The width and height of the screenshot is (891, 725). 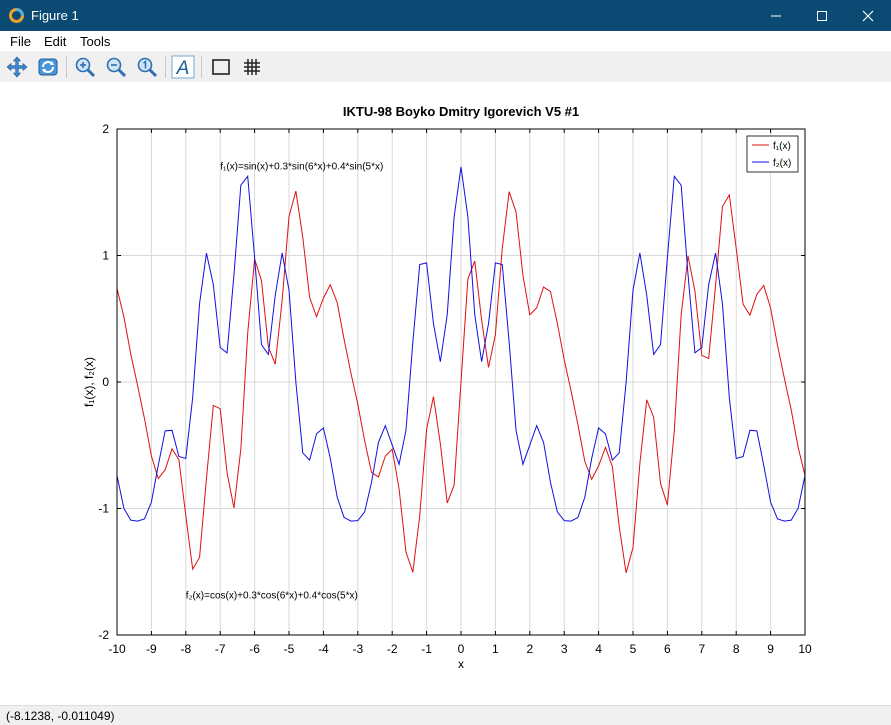 I want to click on toggle-grid-button, so click(x=252, y=67).